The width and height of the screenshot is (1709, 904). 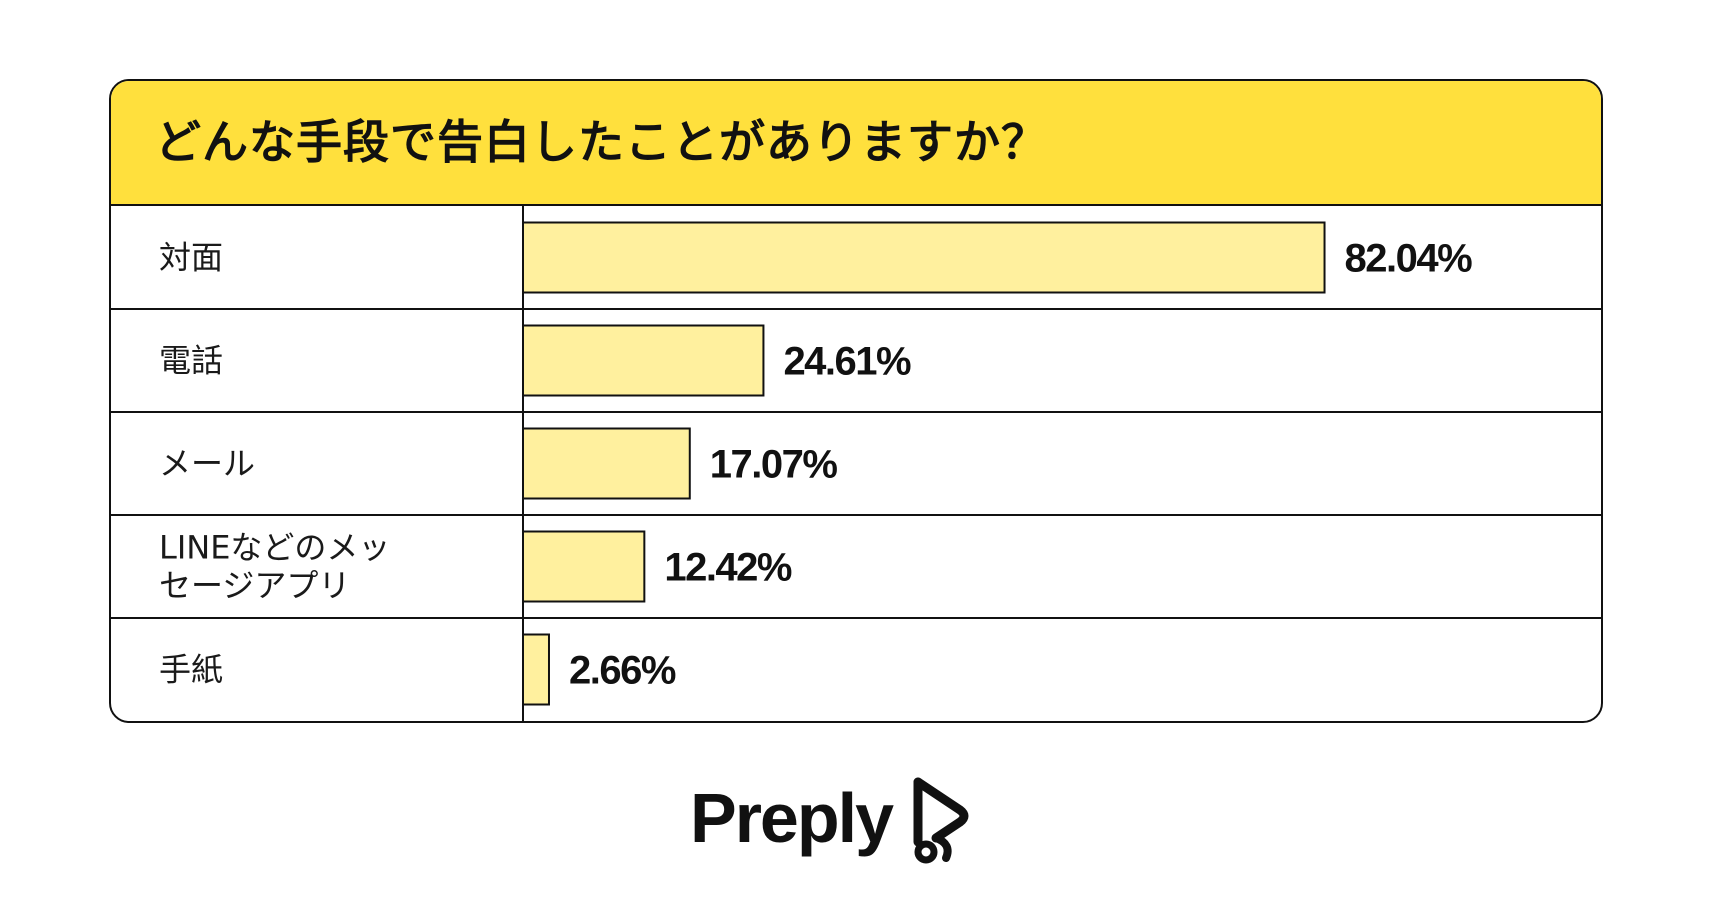 I want to click on preply-logo: Preply, so click(x=832, y=818).